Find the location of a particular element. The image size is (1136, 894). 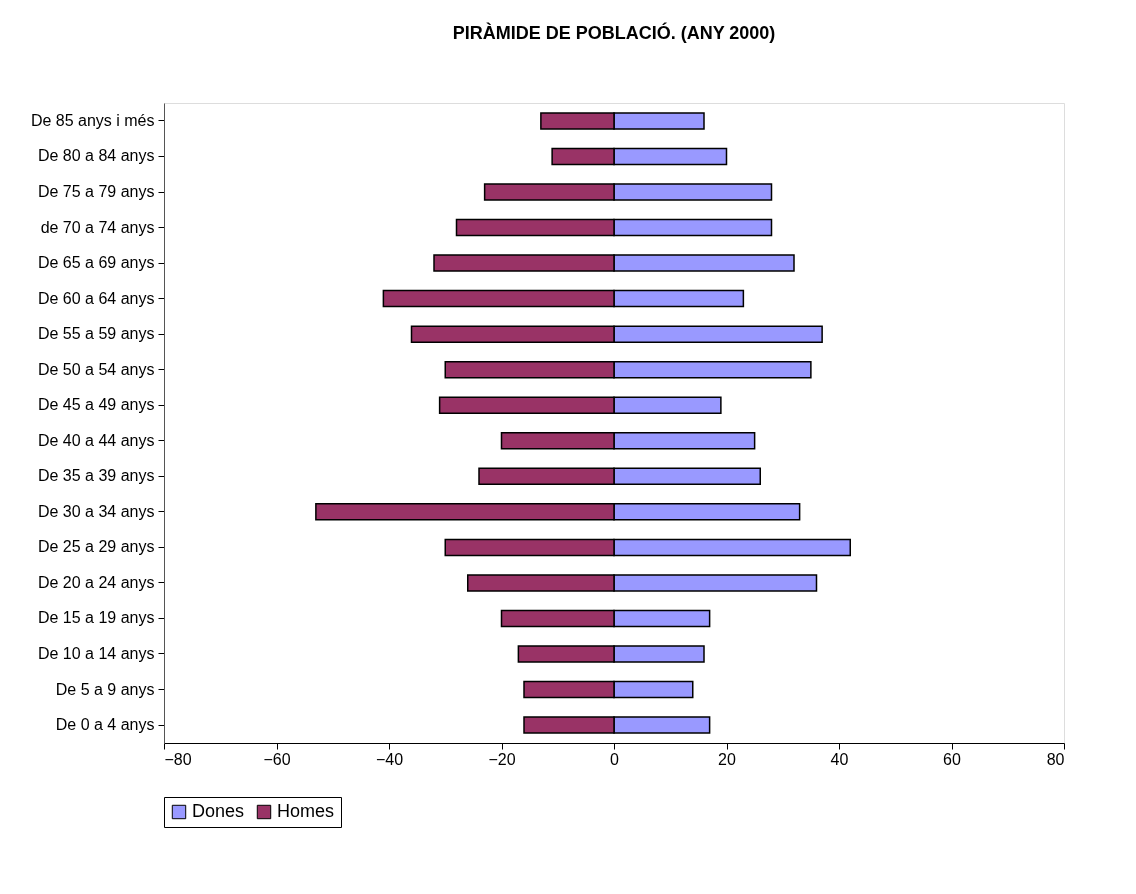

y-tick-label: De 0 a 4 anys is located at coordinates (105, 725).